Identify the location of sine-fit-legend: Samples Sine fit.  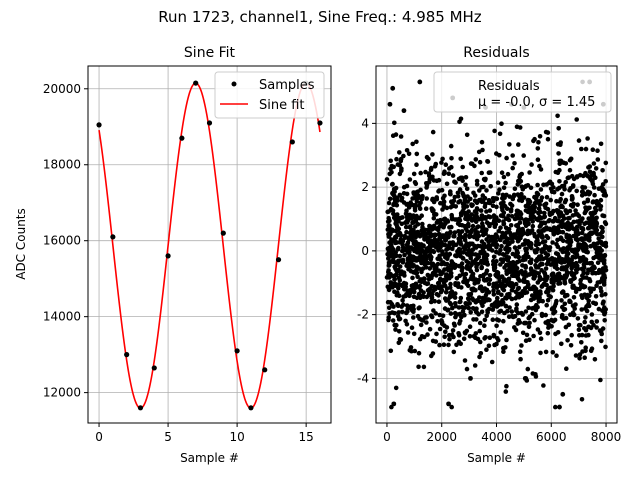
(269, 95).